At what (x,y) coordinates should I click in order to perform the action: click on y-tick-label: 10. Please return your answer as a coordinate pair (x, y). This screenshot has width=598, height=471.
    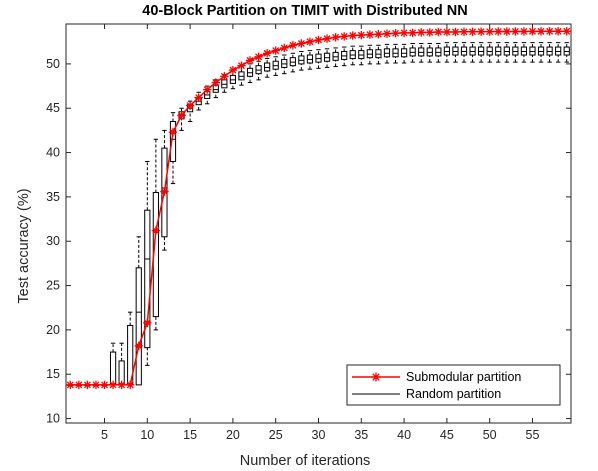
    Looking at the image, I should click on (53, 419).